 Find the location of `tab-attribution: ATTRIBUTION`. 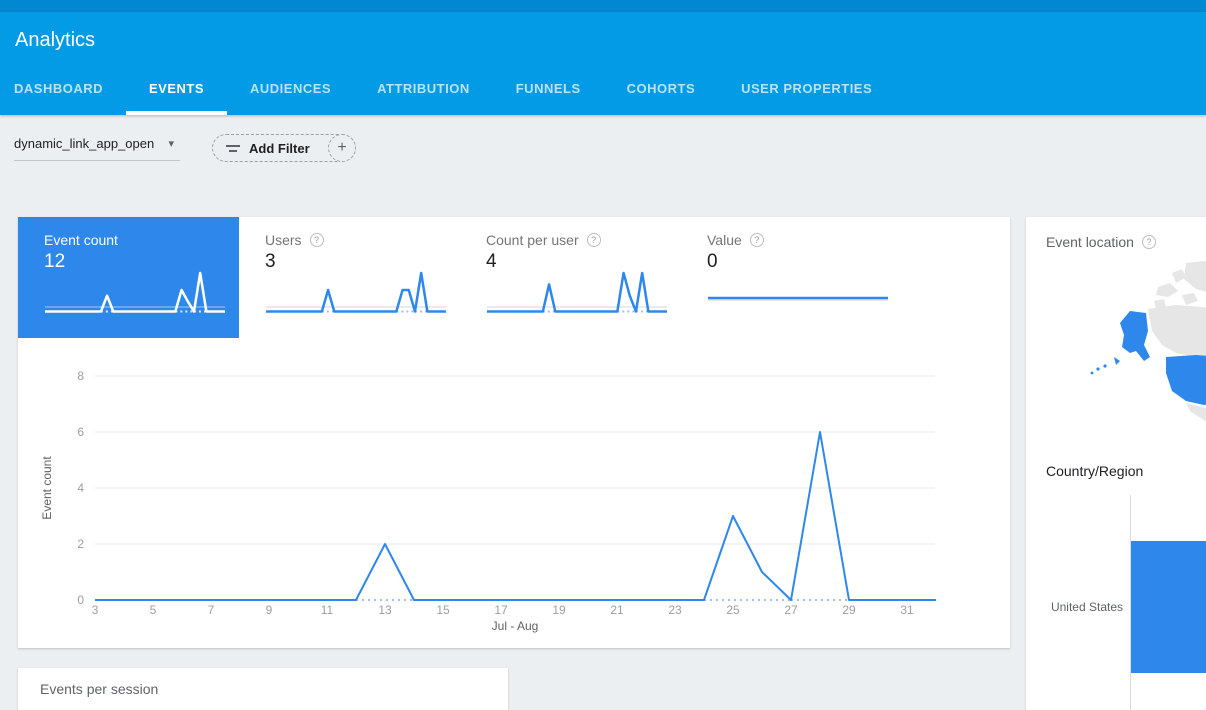

tab-attribution: ATTRIBUTION is located at coordinates (423, 88).